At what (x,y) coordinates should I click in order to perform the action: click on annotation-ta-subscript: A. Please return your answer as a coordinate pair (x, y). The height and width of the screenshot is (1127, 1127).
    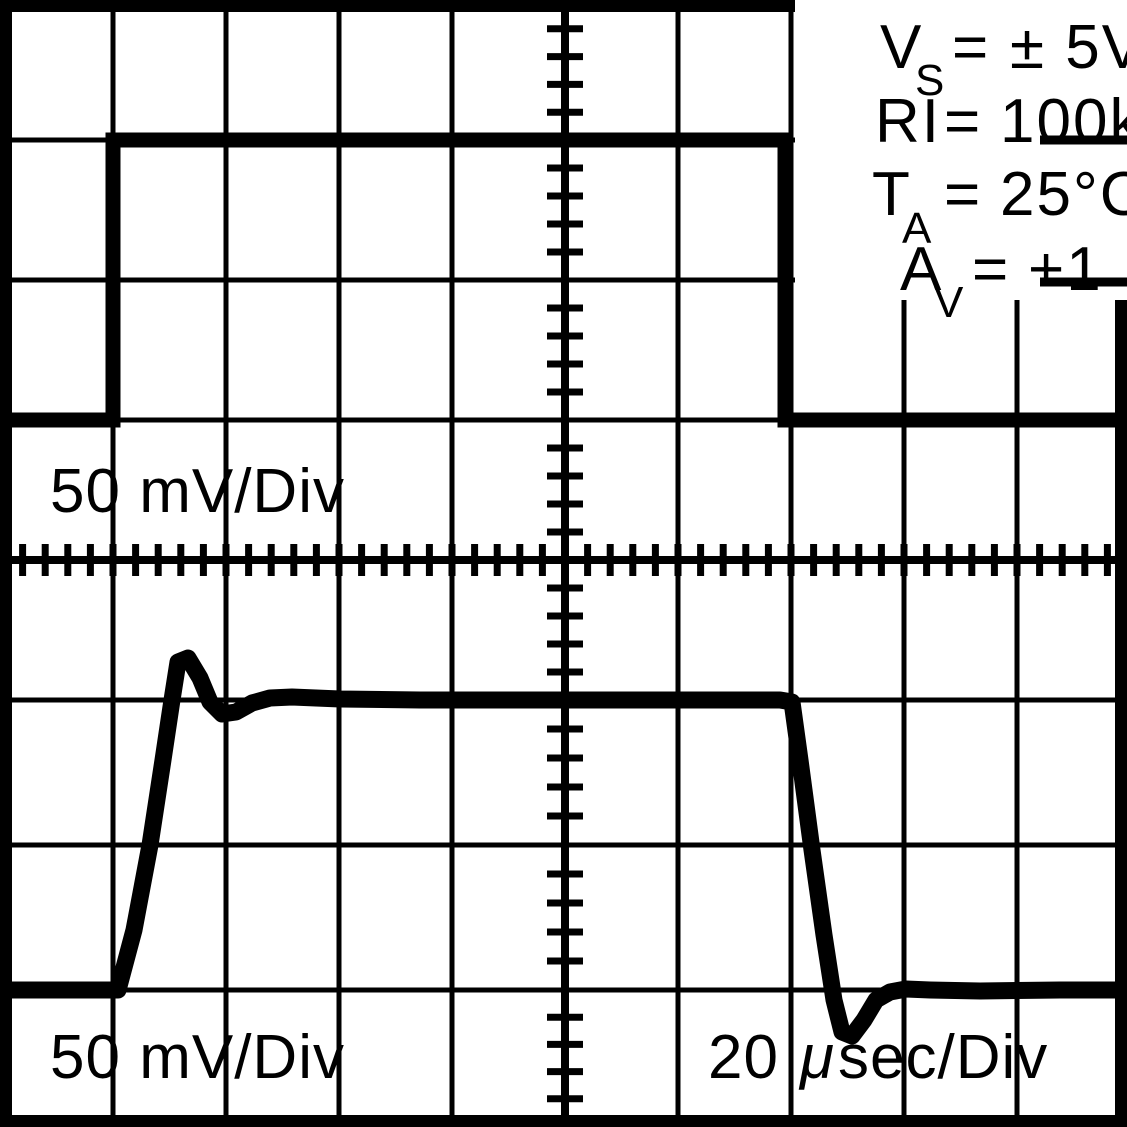
    Looking at the image, I should click on (917, 228).